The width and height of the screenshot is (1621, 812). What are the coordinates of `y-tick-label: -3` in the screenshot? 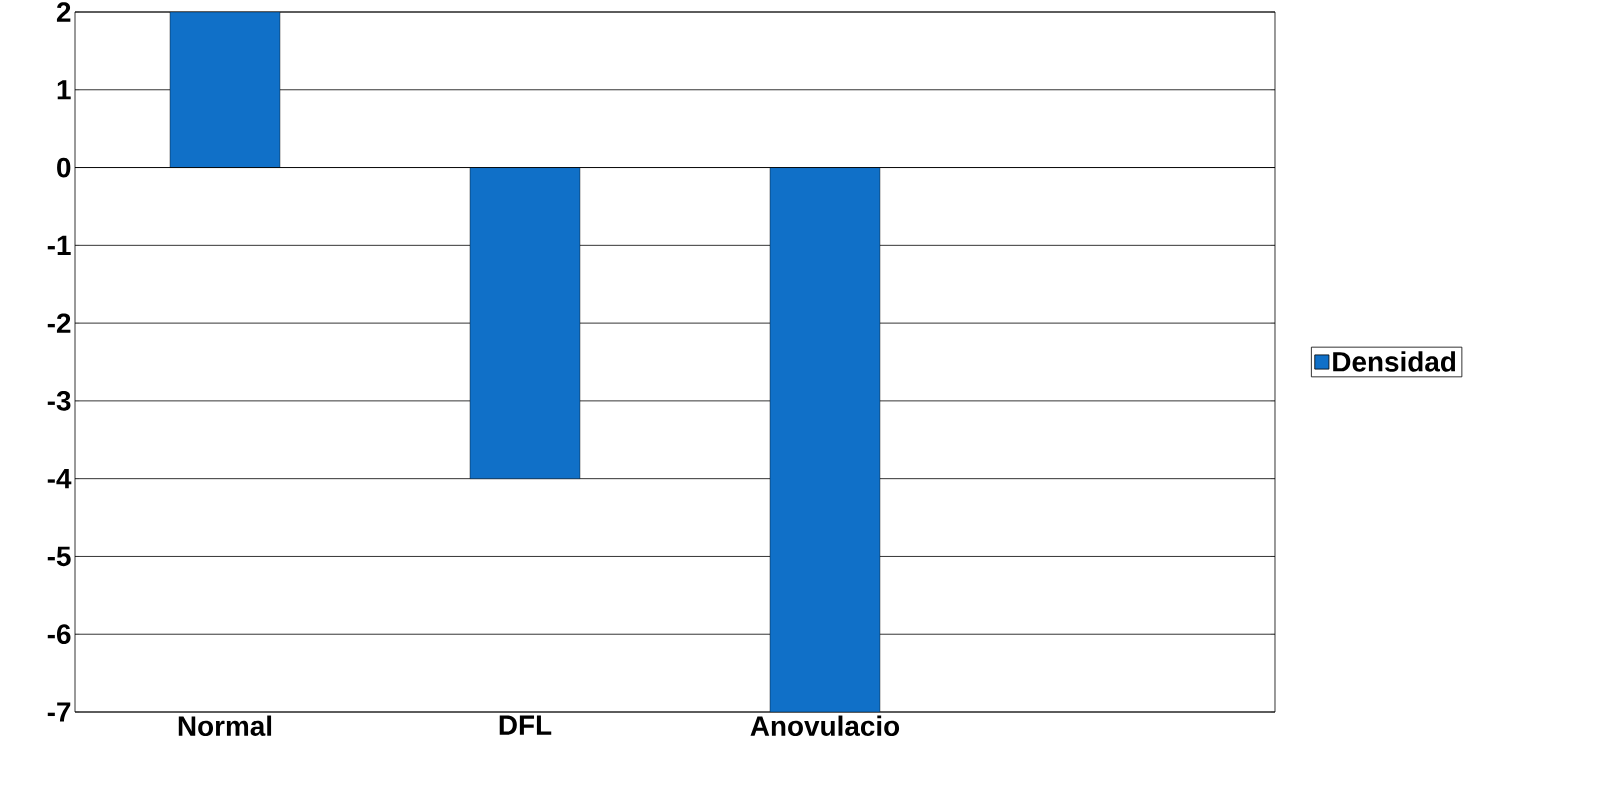 It's located at (59, 401).